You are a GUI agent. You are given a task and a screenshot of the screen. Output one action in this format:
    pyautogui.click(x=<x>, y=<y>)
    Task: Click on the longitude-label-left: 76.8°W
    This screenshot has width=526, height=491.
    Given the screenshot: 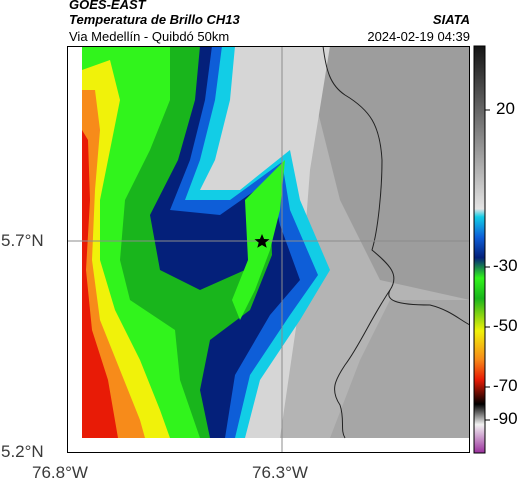 What is the action you would take?
    pyautogui.click(x=60, y=472)
    